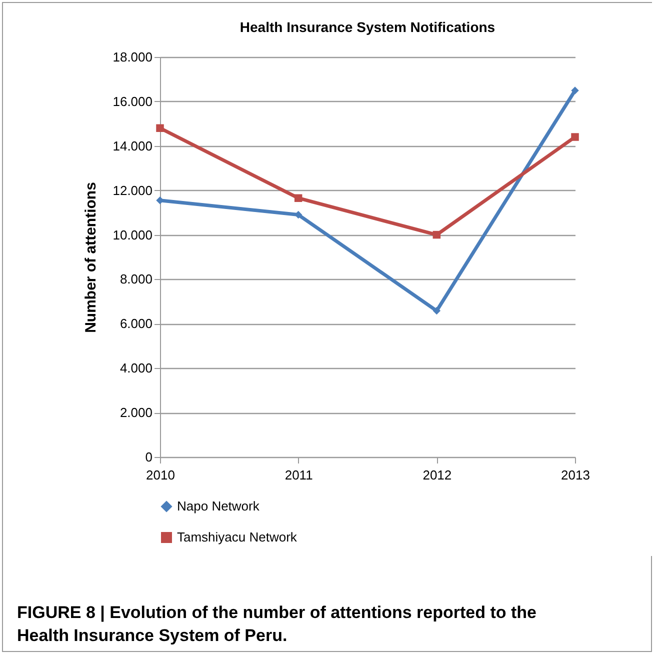 The height and width of the screenshot is (656, 656). I want to click on y-tick-label: 8.000, so click(136, 279).